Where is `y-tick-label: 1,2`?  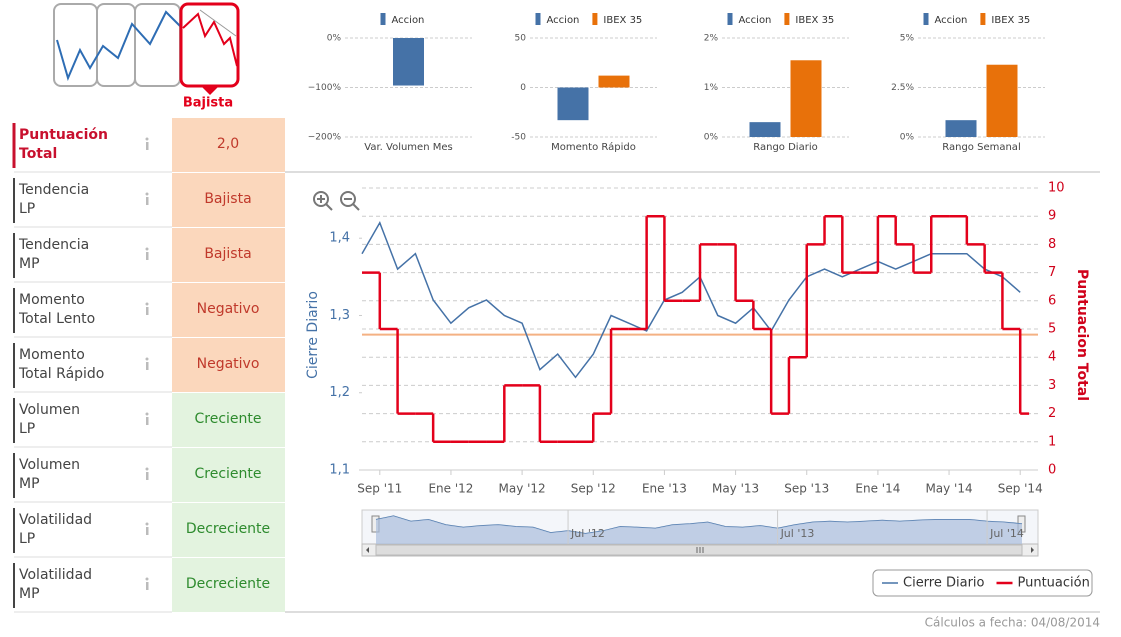 y-tick-label: 1,2 is located at coordinates (339, 392).